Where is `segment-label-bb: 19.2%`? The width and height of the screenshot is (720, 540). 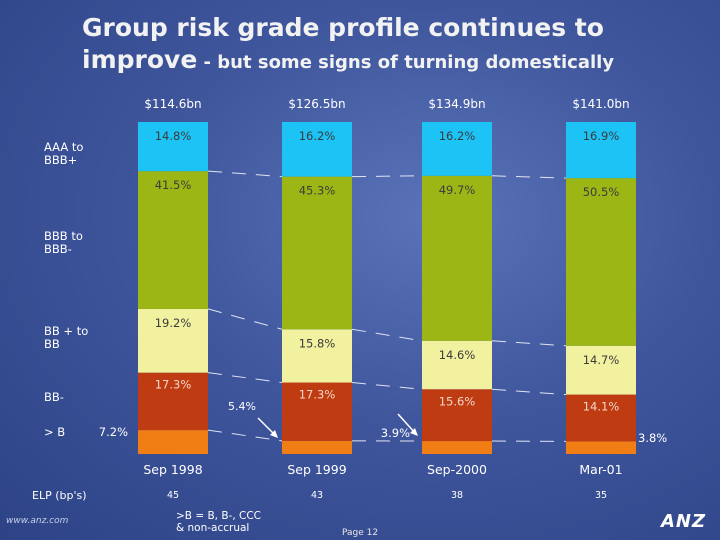 segment-label-bb: 19.2% is located at coordinates (173, 323).